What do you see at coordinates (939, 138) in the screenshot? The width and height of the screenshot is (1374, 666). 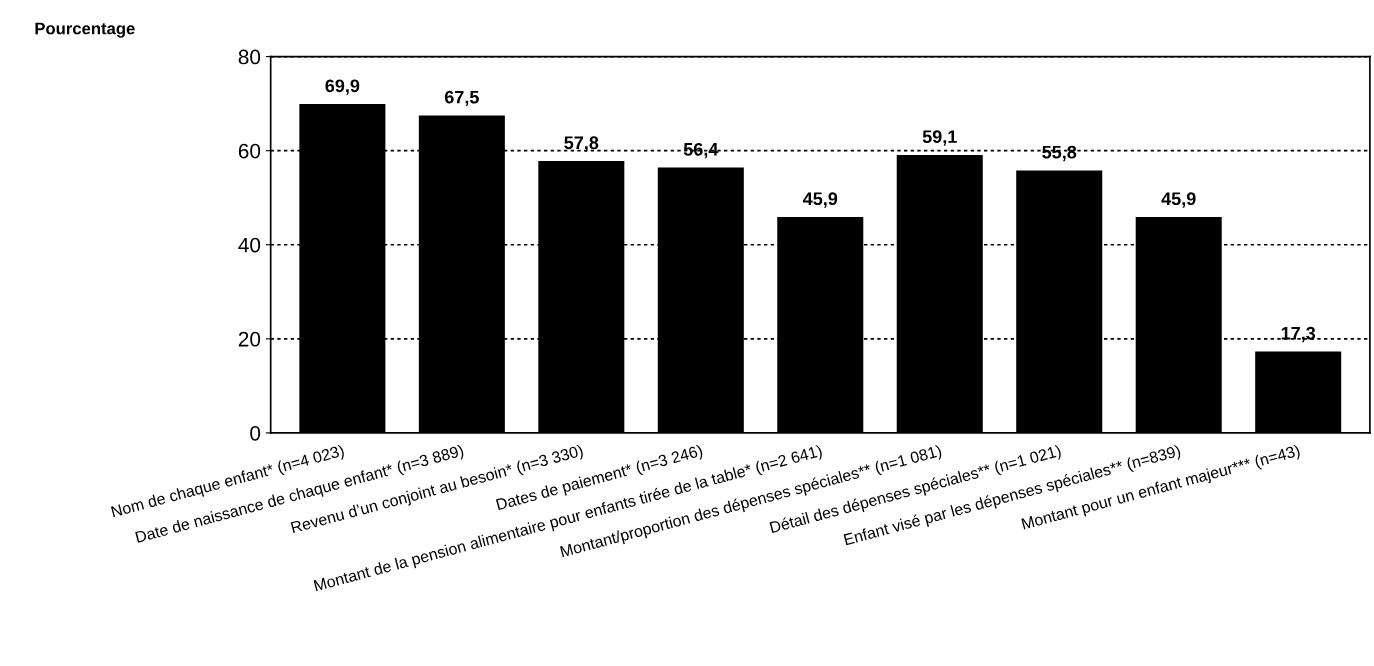 I see `data-label: 59,1` at bounding box center [939, 138].